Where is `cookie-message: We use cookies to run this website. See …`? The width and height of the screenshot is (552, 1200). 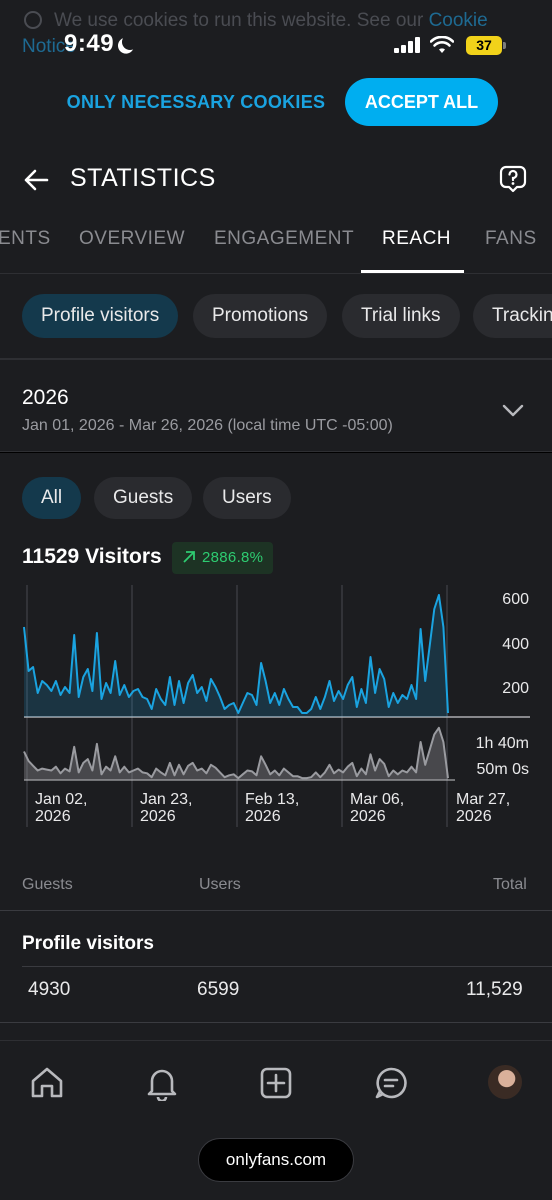
cookie-message: We use cookies to run this website. See … is located at coordinates (241, 20).